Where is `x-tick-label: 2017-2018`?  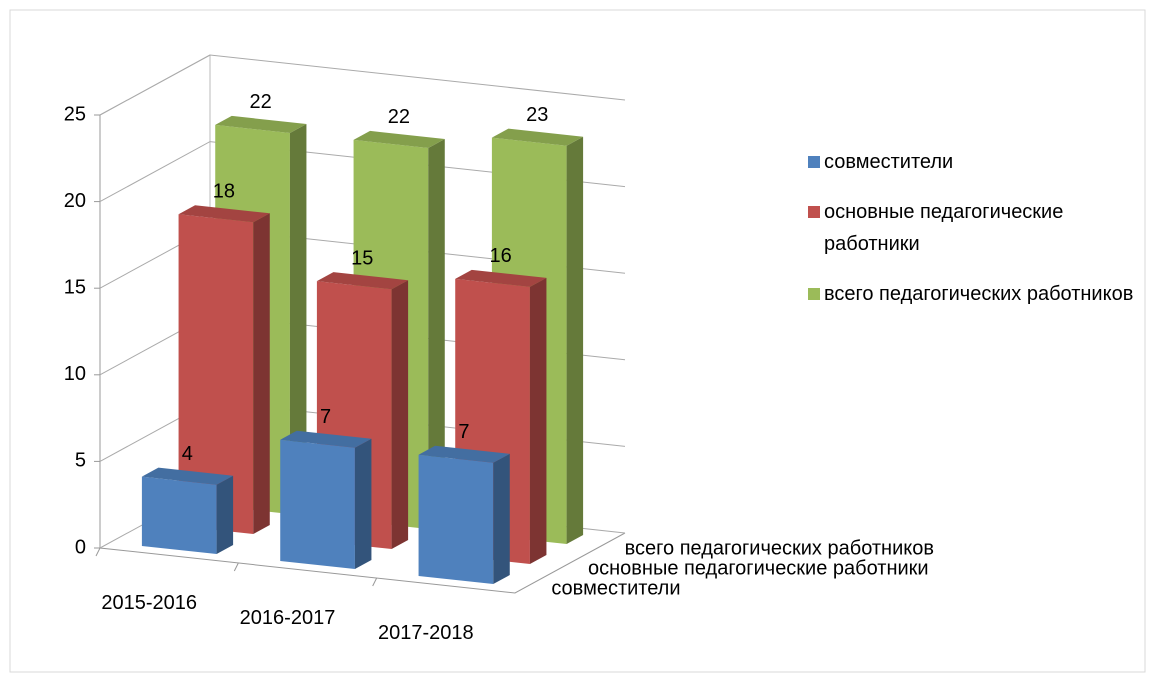
x-tick-label: 2017-2018 is located at coordinates (426, 633).